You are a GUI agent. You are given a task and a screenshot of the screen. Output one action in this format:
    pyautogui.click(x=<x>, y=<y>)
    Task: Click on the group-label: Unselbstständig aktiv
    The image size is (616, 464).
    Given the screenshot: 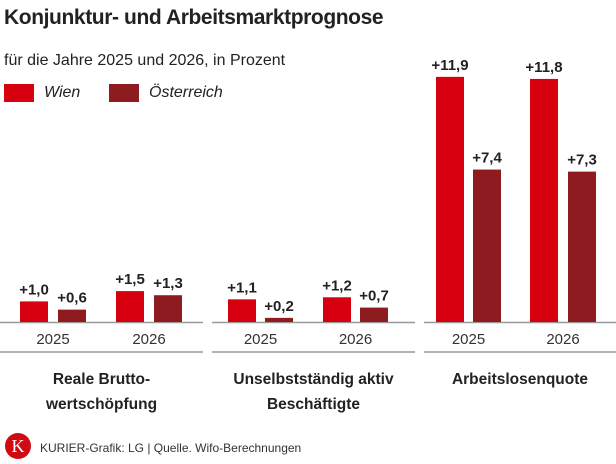 What is the action you would take?
    pyautogui.click(x=313, y=379)
    